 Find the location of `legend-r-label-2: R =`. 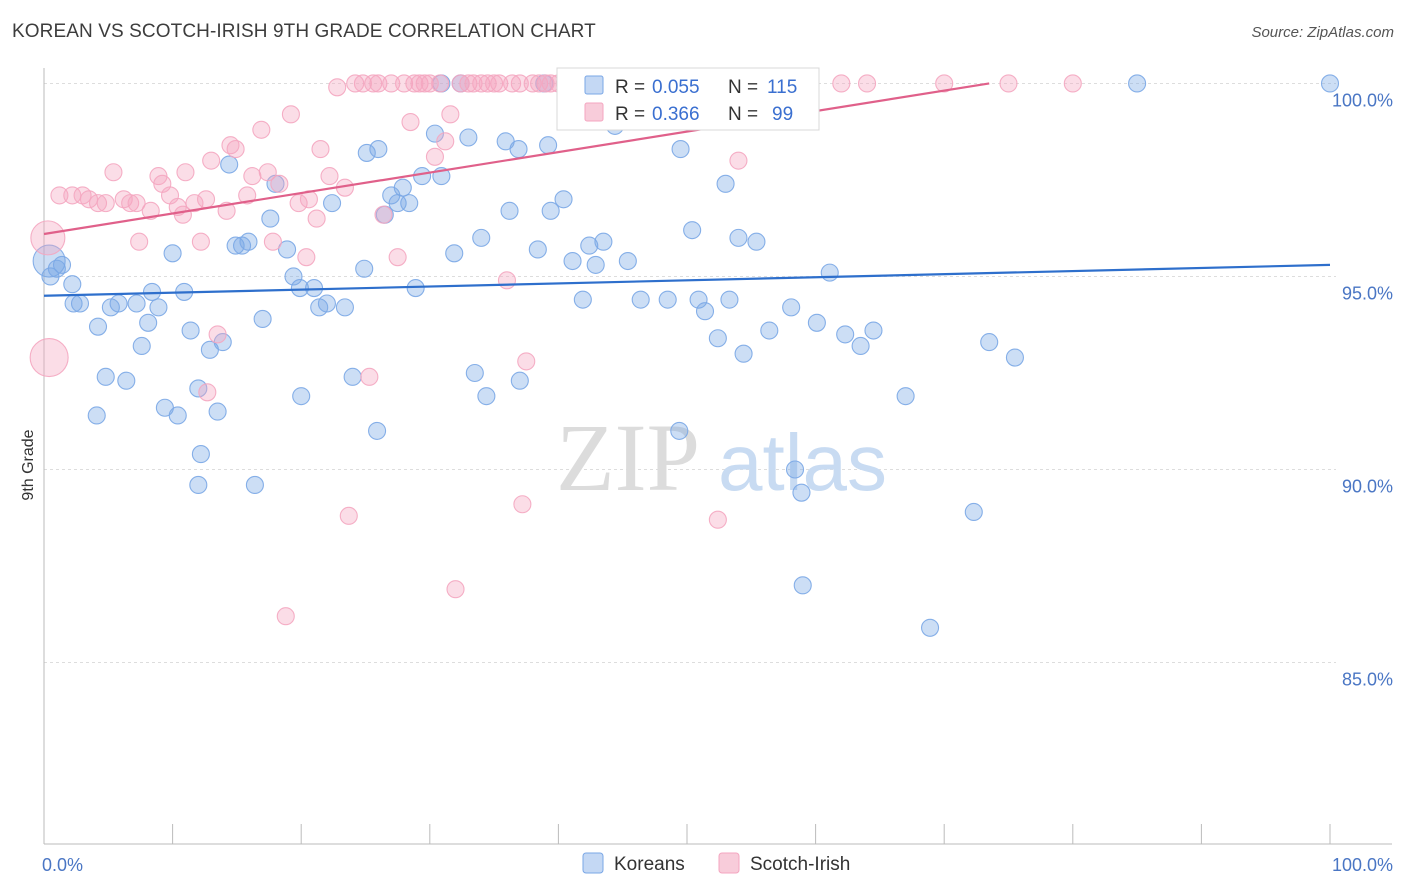

legend-r-label-2: R = is located at coordinates (630, 114).